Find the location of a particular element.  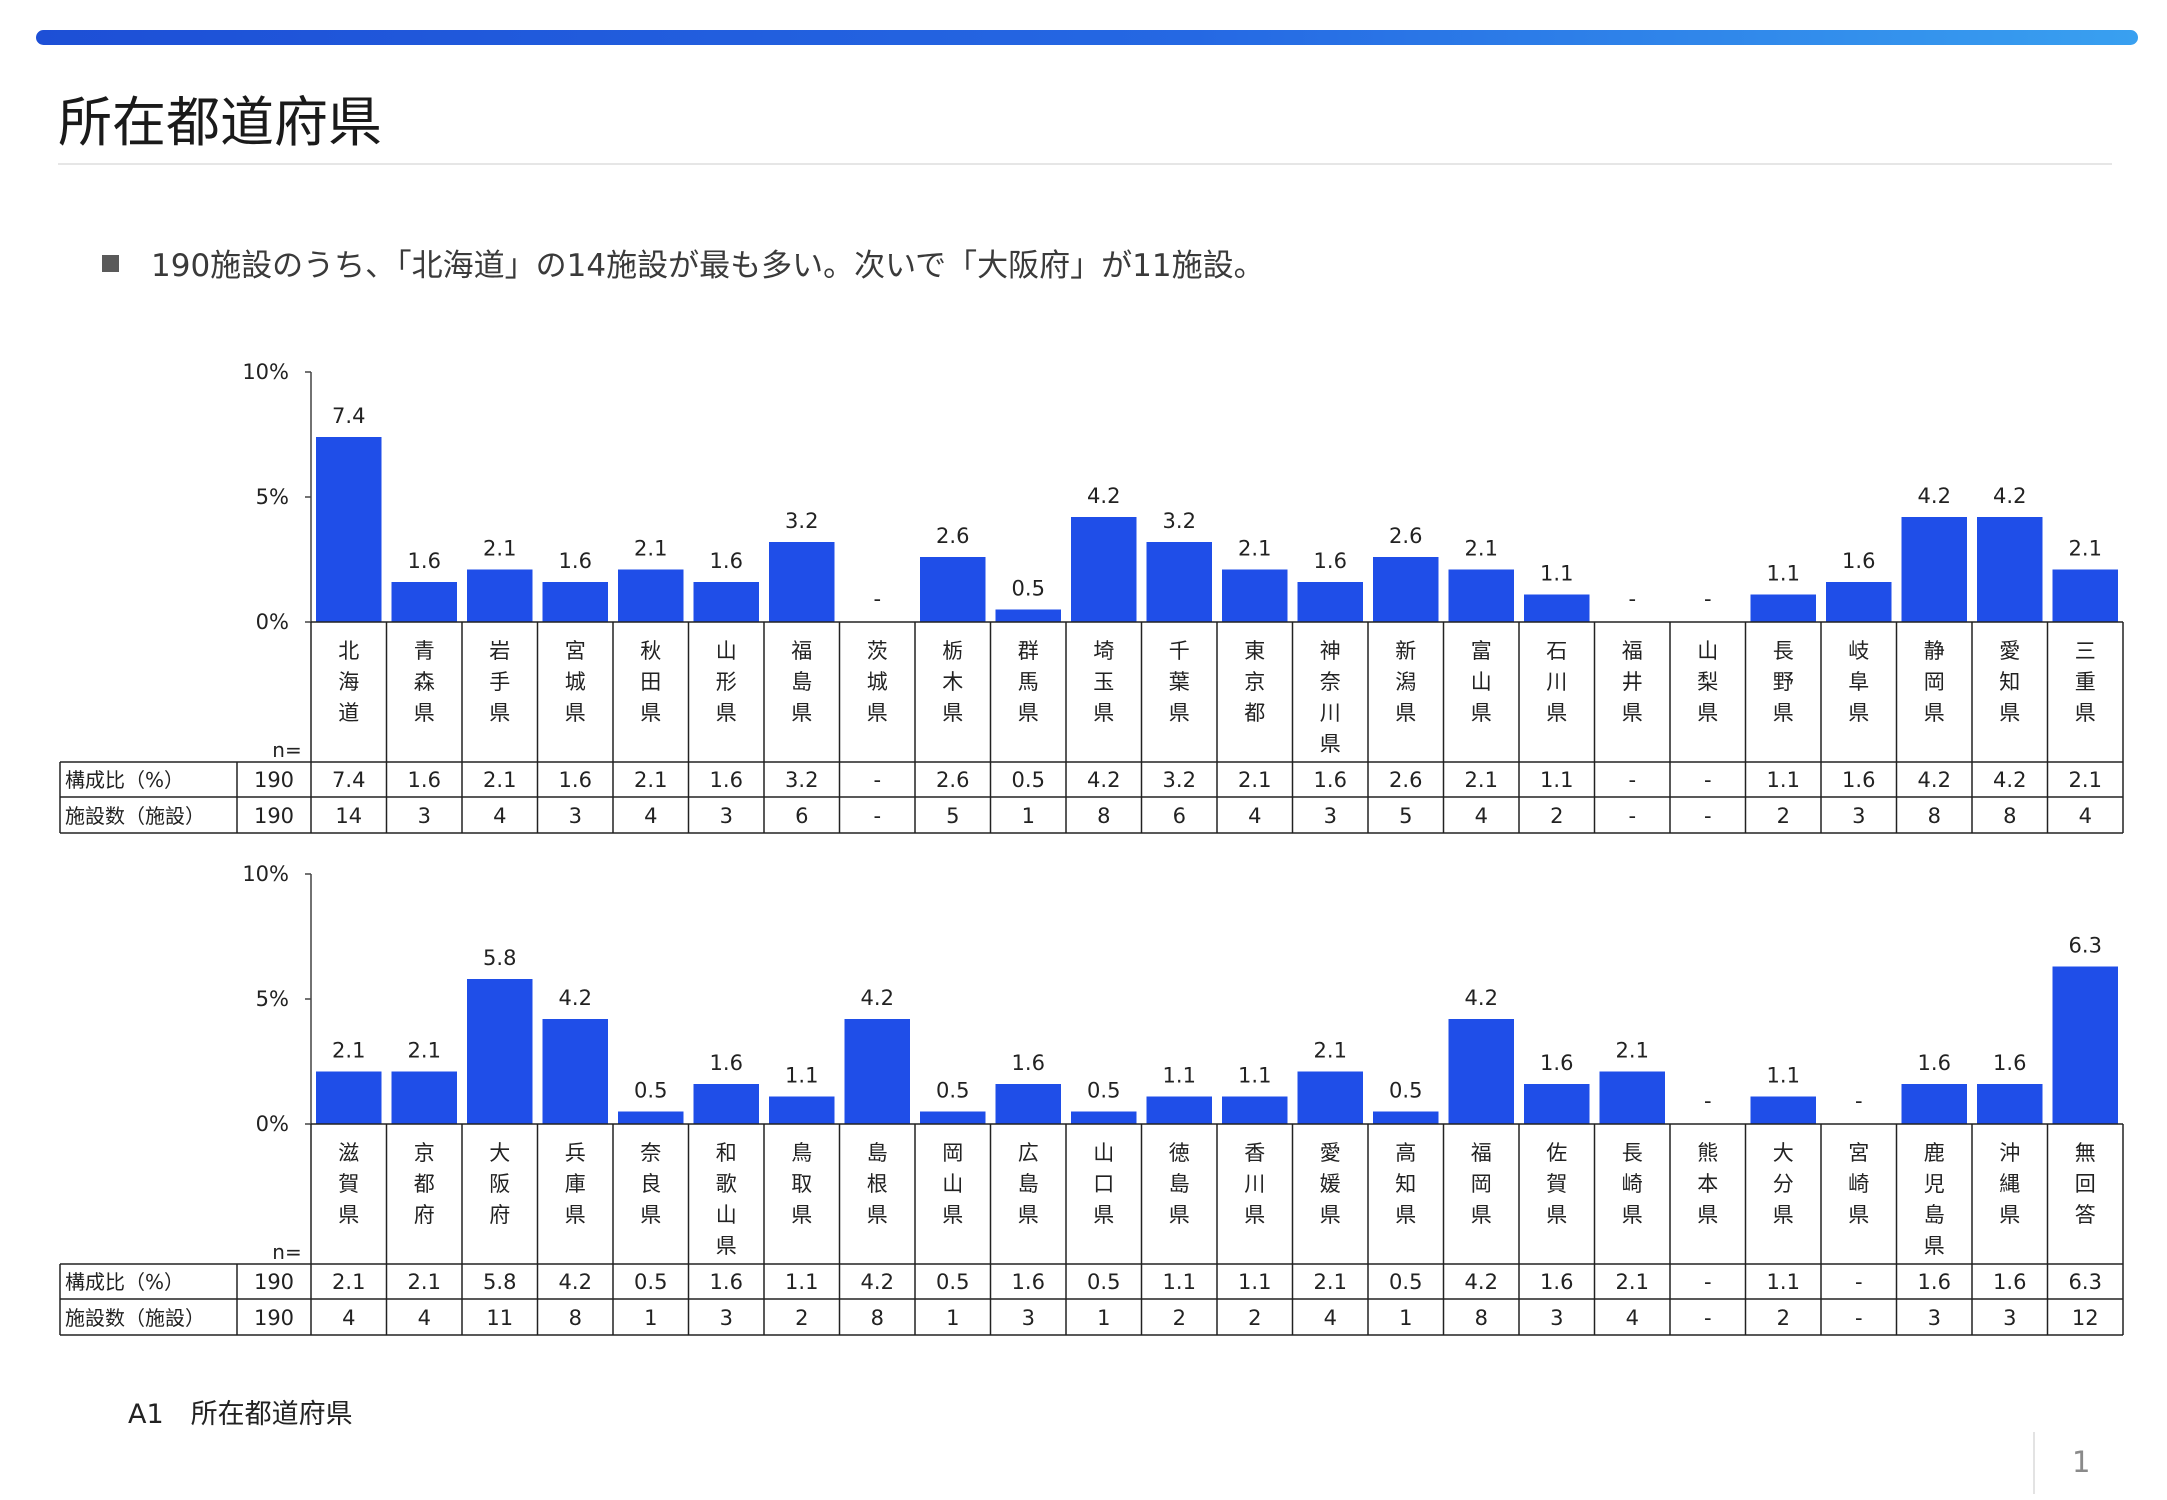

category-label: 長崎県 is located at coordinates (1632, 1184).